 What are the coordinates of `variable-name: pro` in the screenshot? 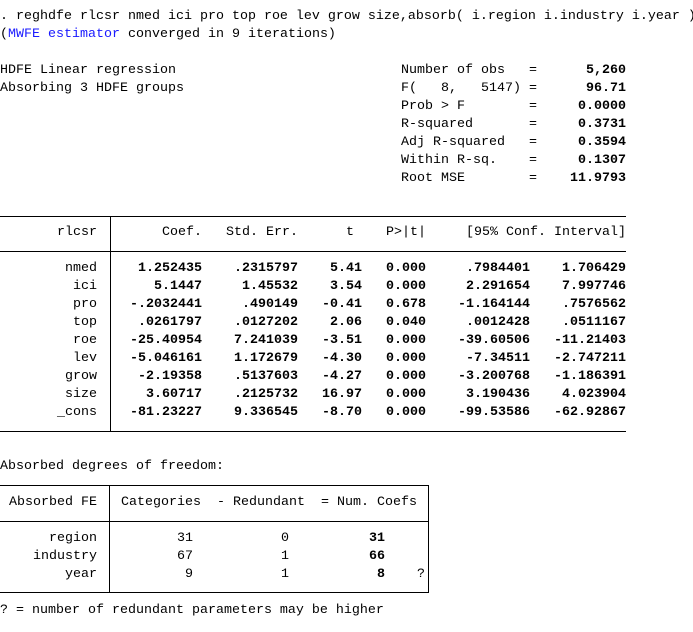 It's located at (85, 304).